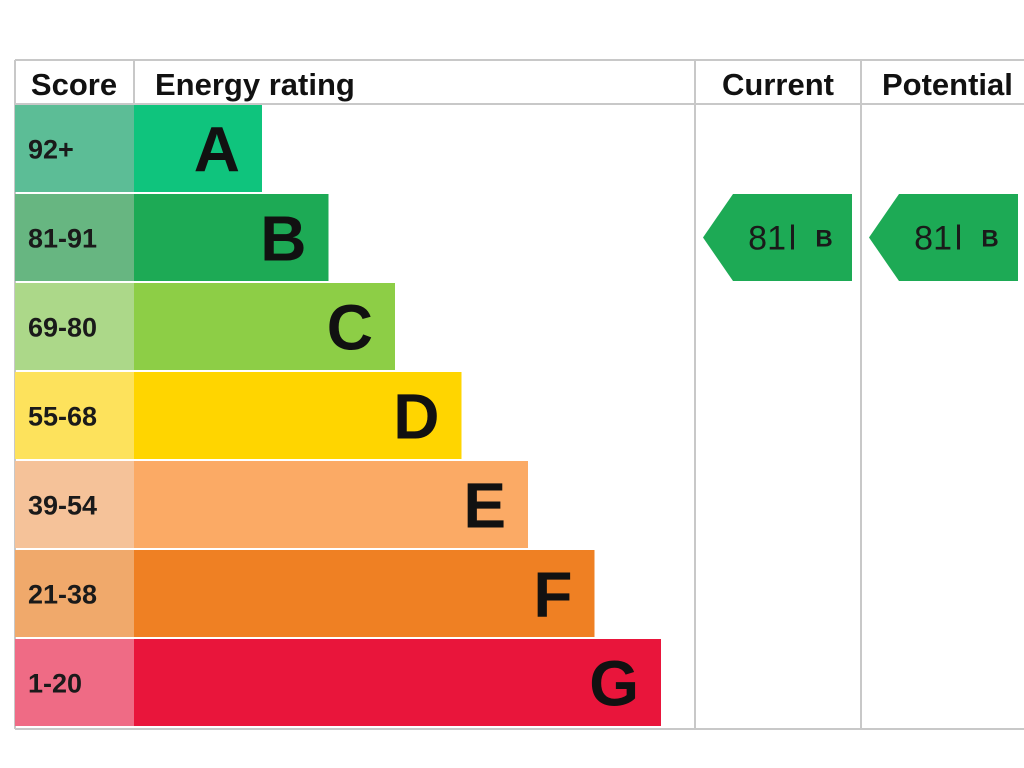 This screenshot has width=1024, height=768. What do you see at coordinates (350, 328) in the screenshot?
I see `rating-letter: C` at bounding box center [350, 328].